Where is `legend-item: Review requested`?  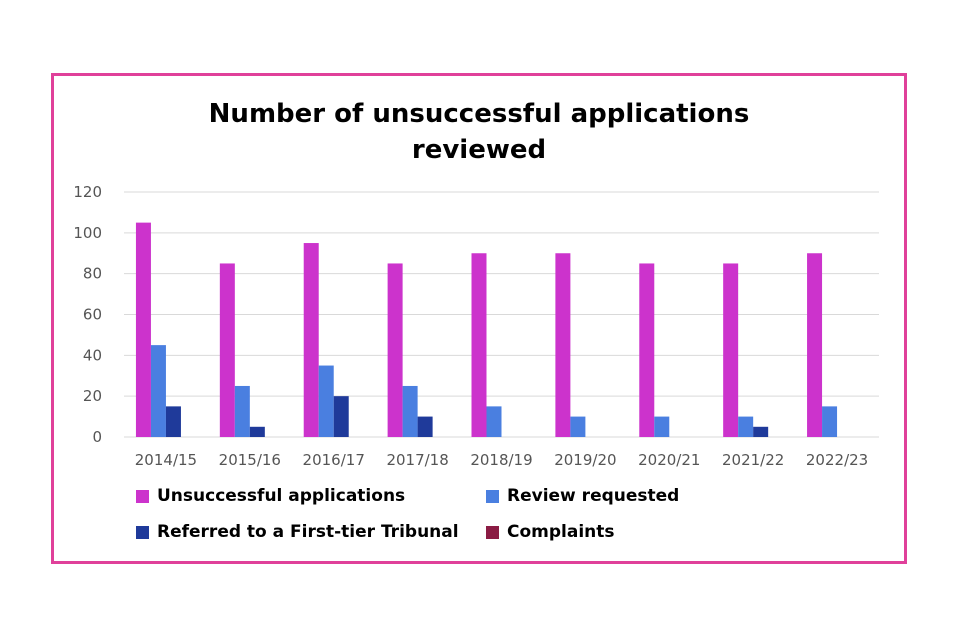 legend-item: Review requested is located at coordinates (582, 496).